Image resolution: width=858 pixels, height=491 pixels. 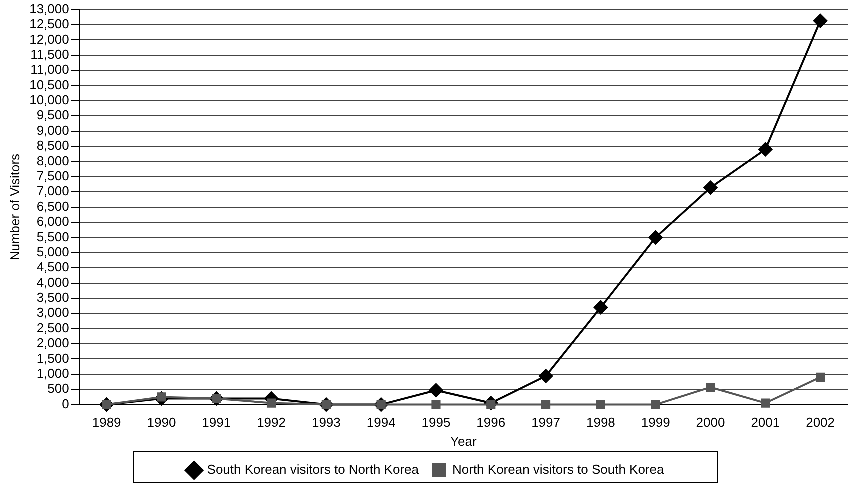 I want to click on x-tick-label: 1992, so click(x=271, y=422).